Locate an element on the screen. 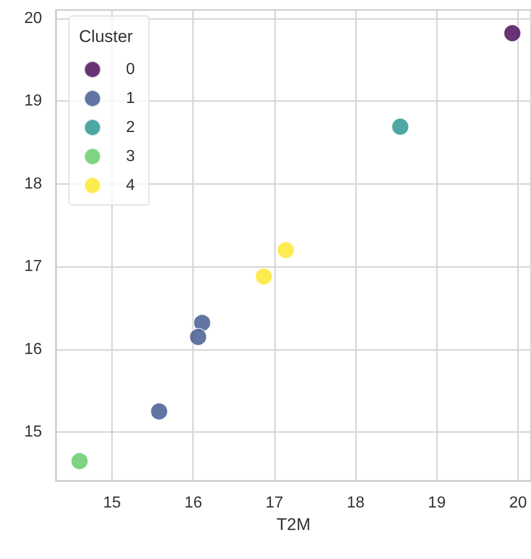 Image resolution: width=531 pixels, height=559 pixels. y-tick-label: 15 is located at coordinates (33, 432).